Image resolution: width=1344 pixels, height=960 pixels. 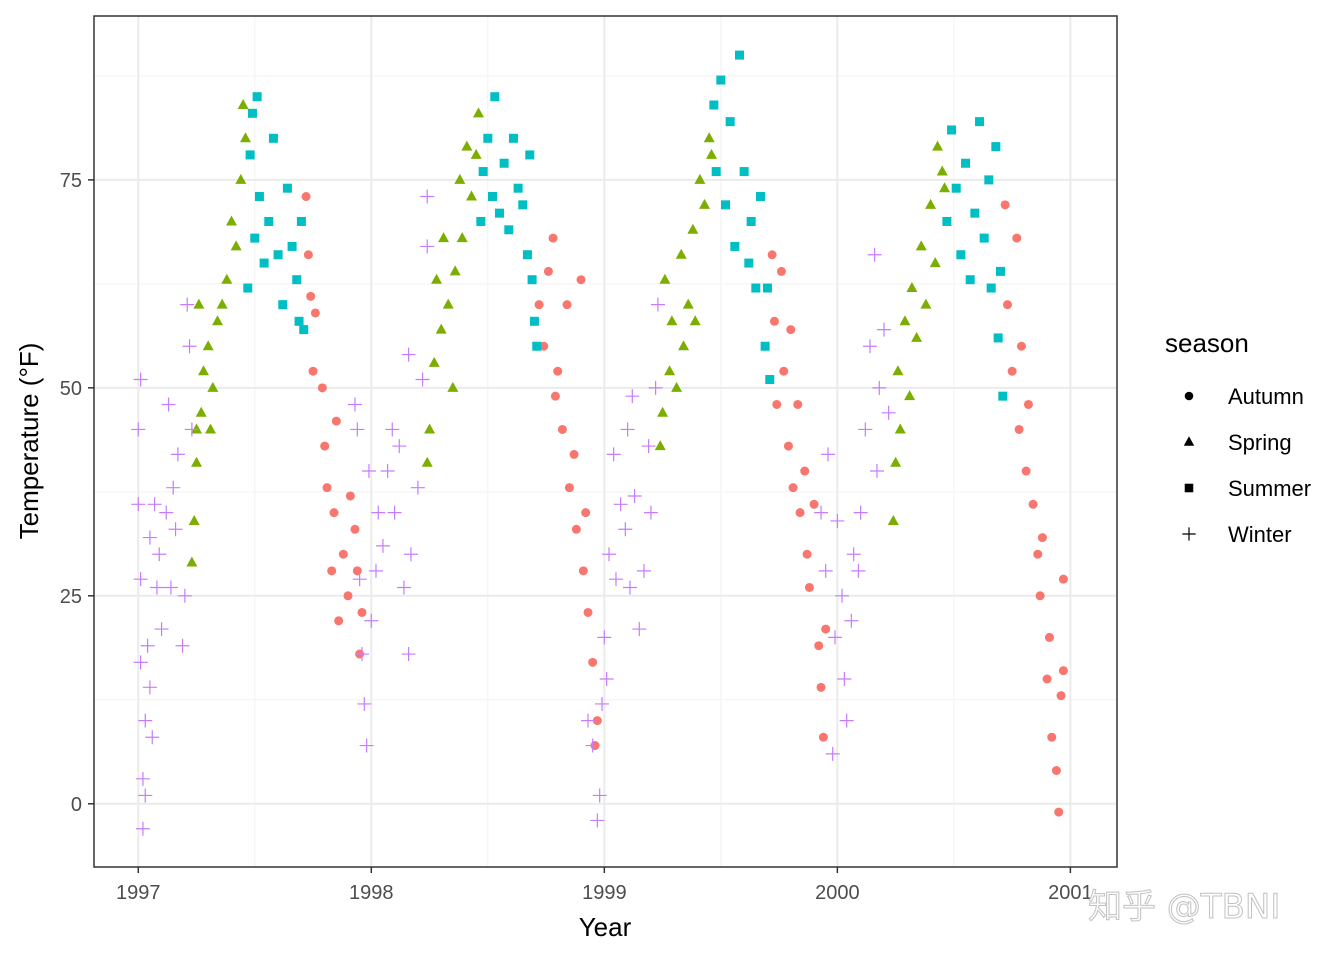 I want to click on legend-key-spring-triangle-icon, so click(x=1189, y=441).